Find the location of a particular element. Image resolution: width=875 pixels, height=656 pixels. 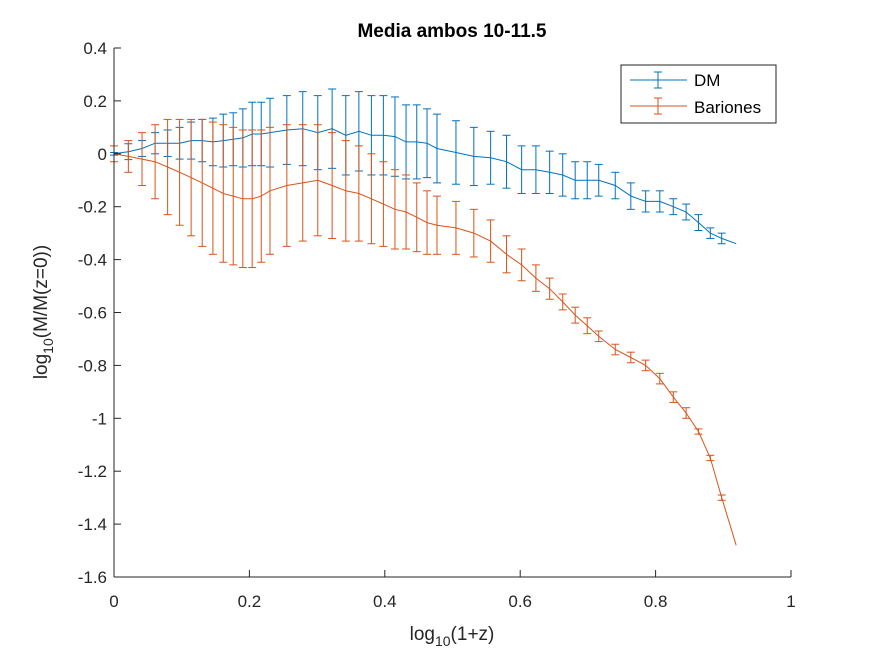

x-tick-label: 1 is located at coordinates (790, 601).